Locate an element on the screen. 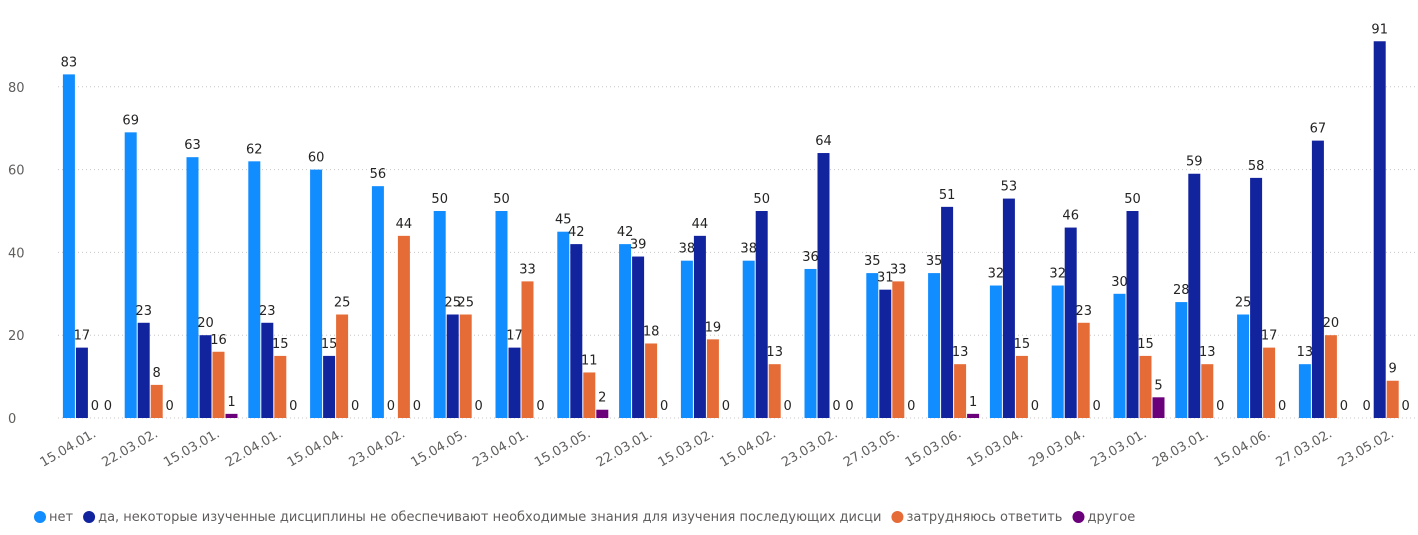  value-label: 58 is located at coordinates (1256, 166).